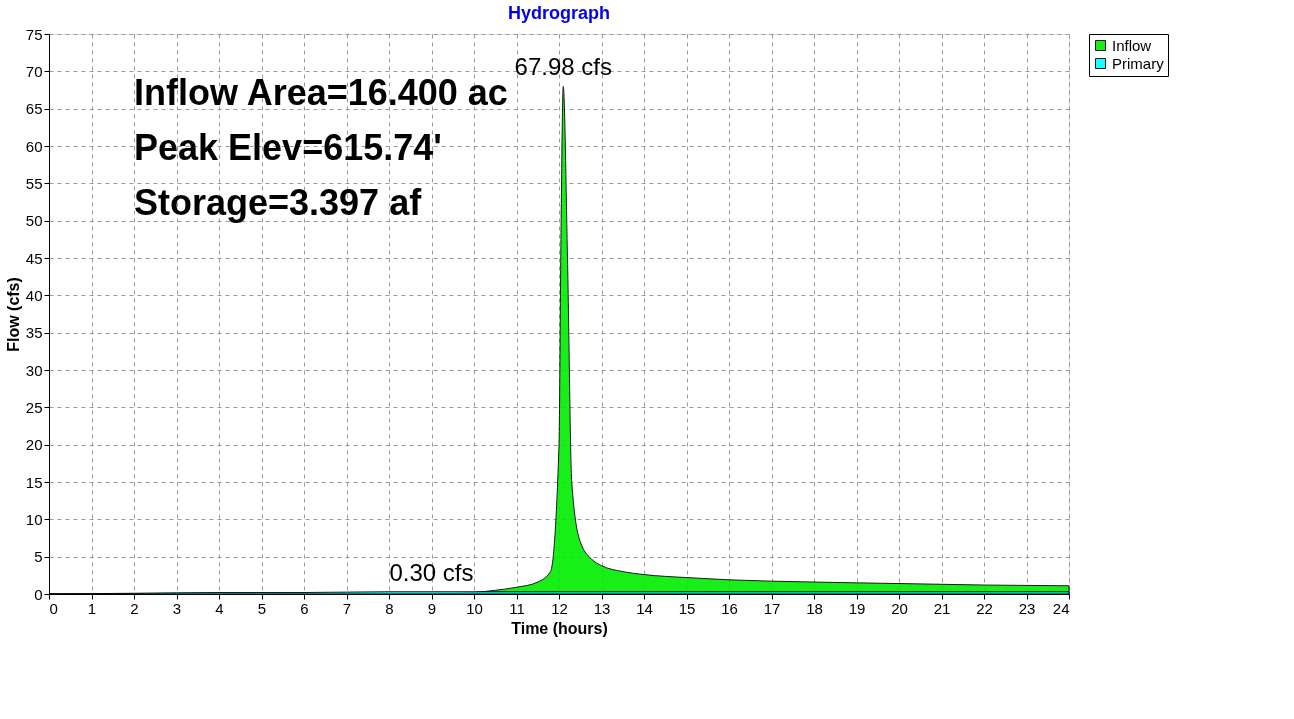 This screenshot has width=1294, height=719. What do you see at coordinates (942, 608) in the screenshot?
I see `x-tick-label: 21` at bounding box center [942, 608].